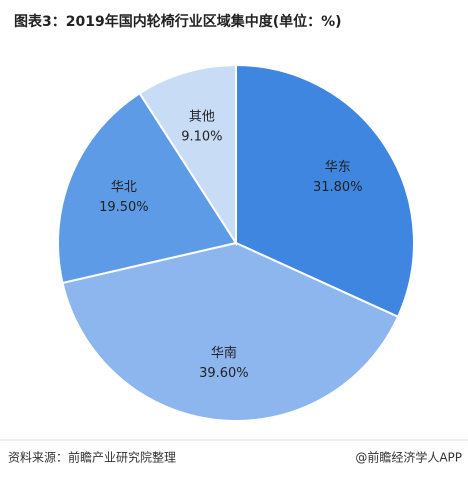 This screenshot has height=477, width=468. Describe the element at coordinates (124, 207) in the screenshot. I see `slice-value-label: 19.50%` at that location.